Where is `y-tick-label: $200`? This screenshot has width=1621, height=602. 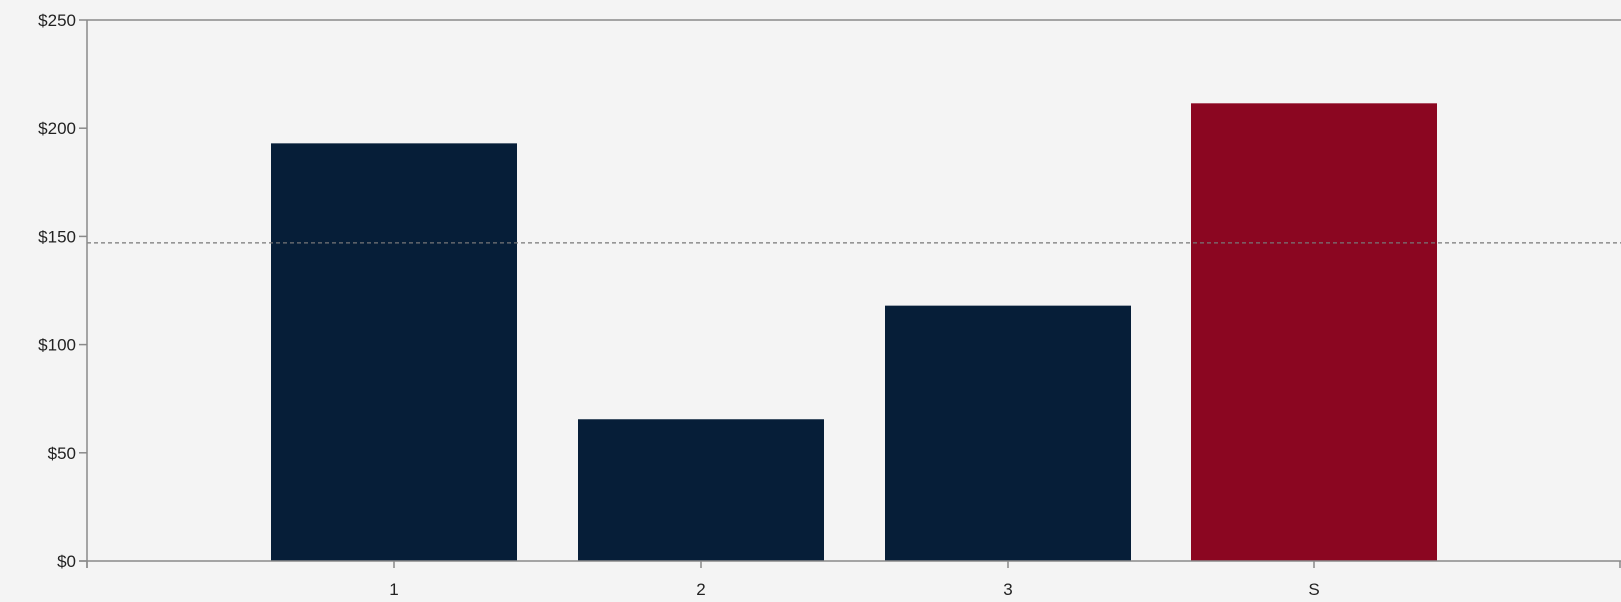
y-tick-label: $200 is located at coordinates (57, 128).